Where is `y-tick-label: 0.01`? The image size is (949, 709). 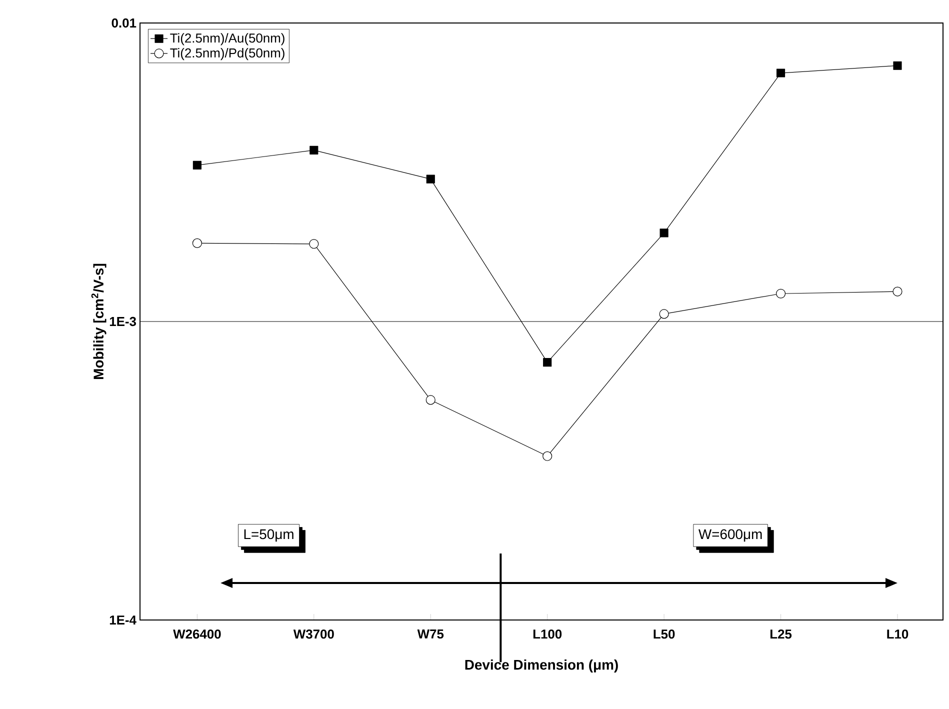
y-tick-label: 0.01 is located at coordinates (124, 23).